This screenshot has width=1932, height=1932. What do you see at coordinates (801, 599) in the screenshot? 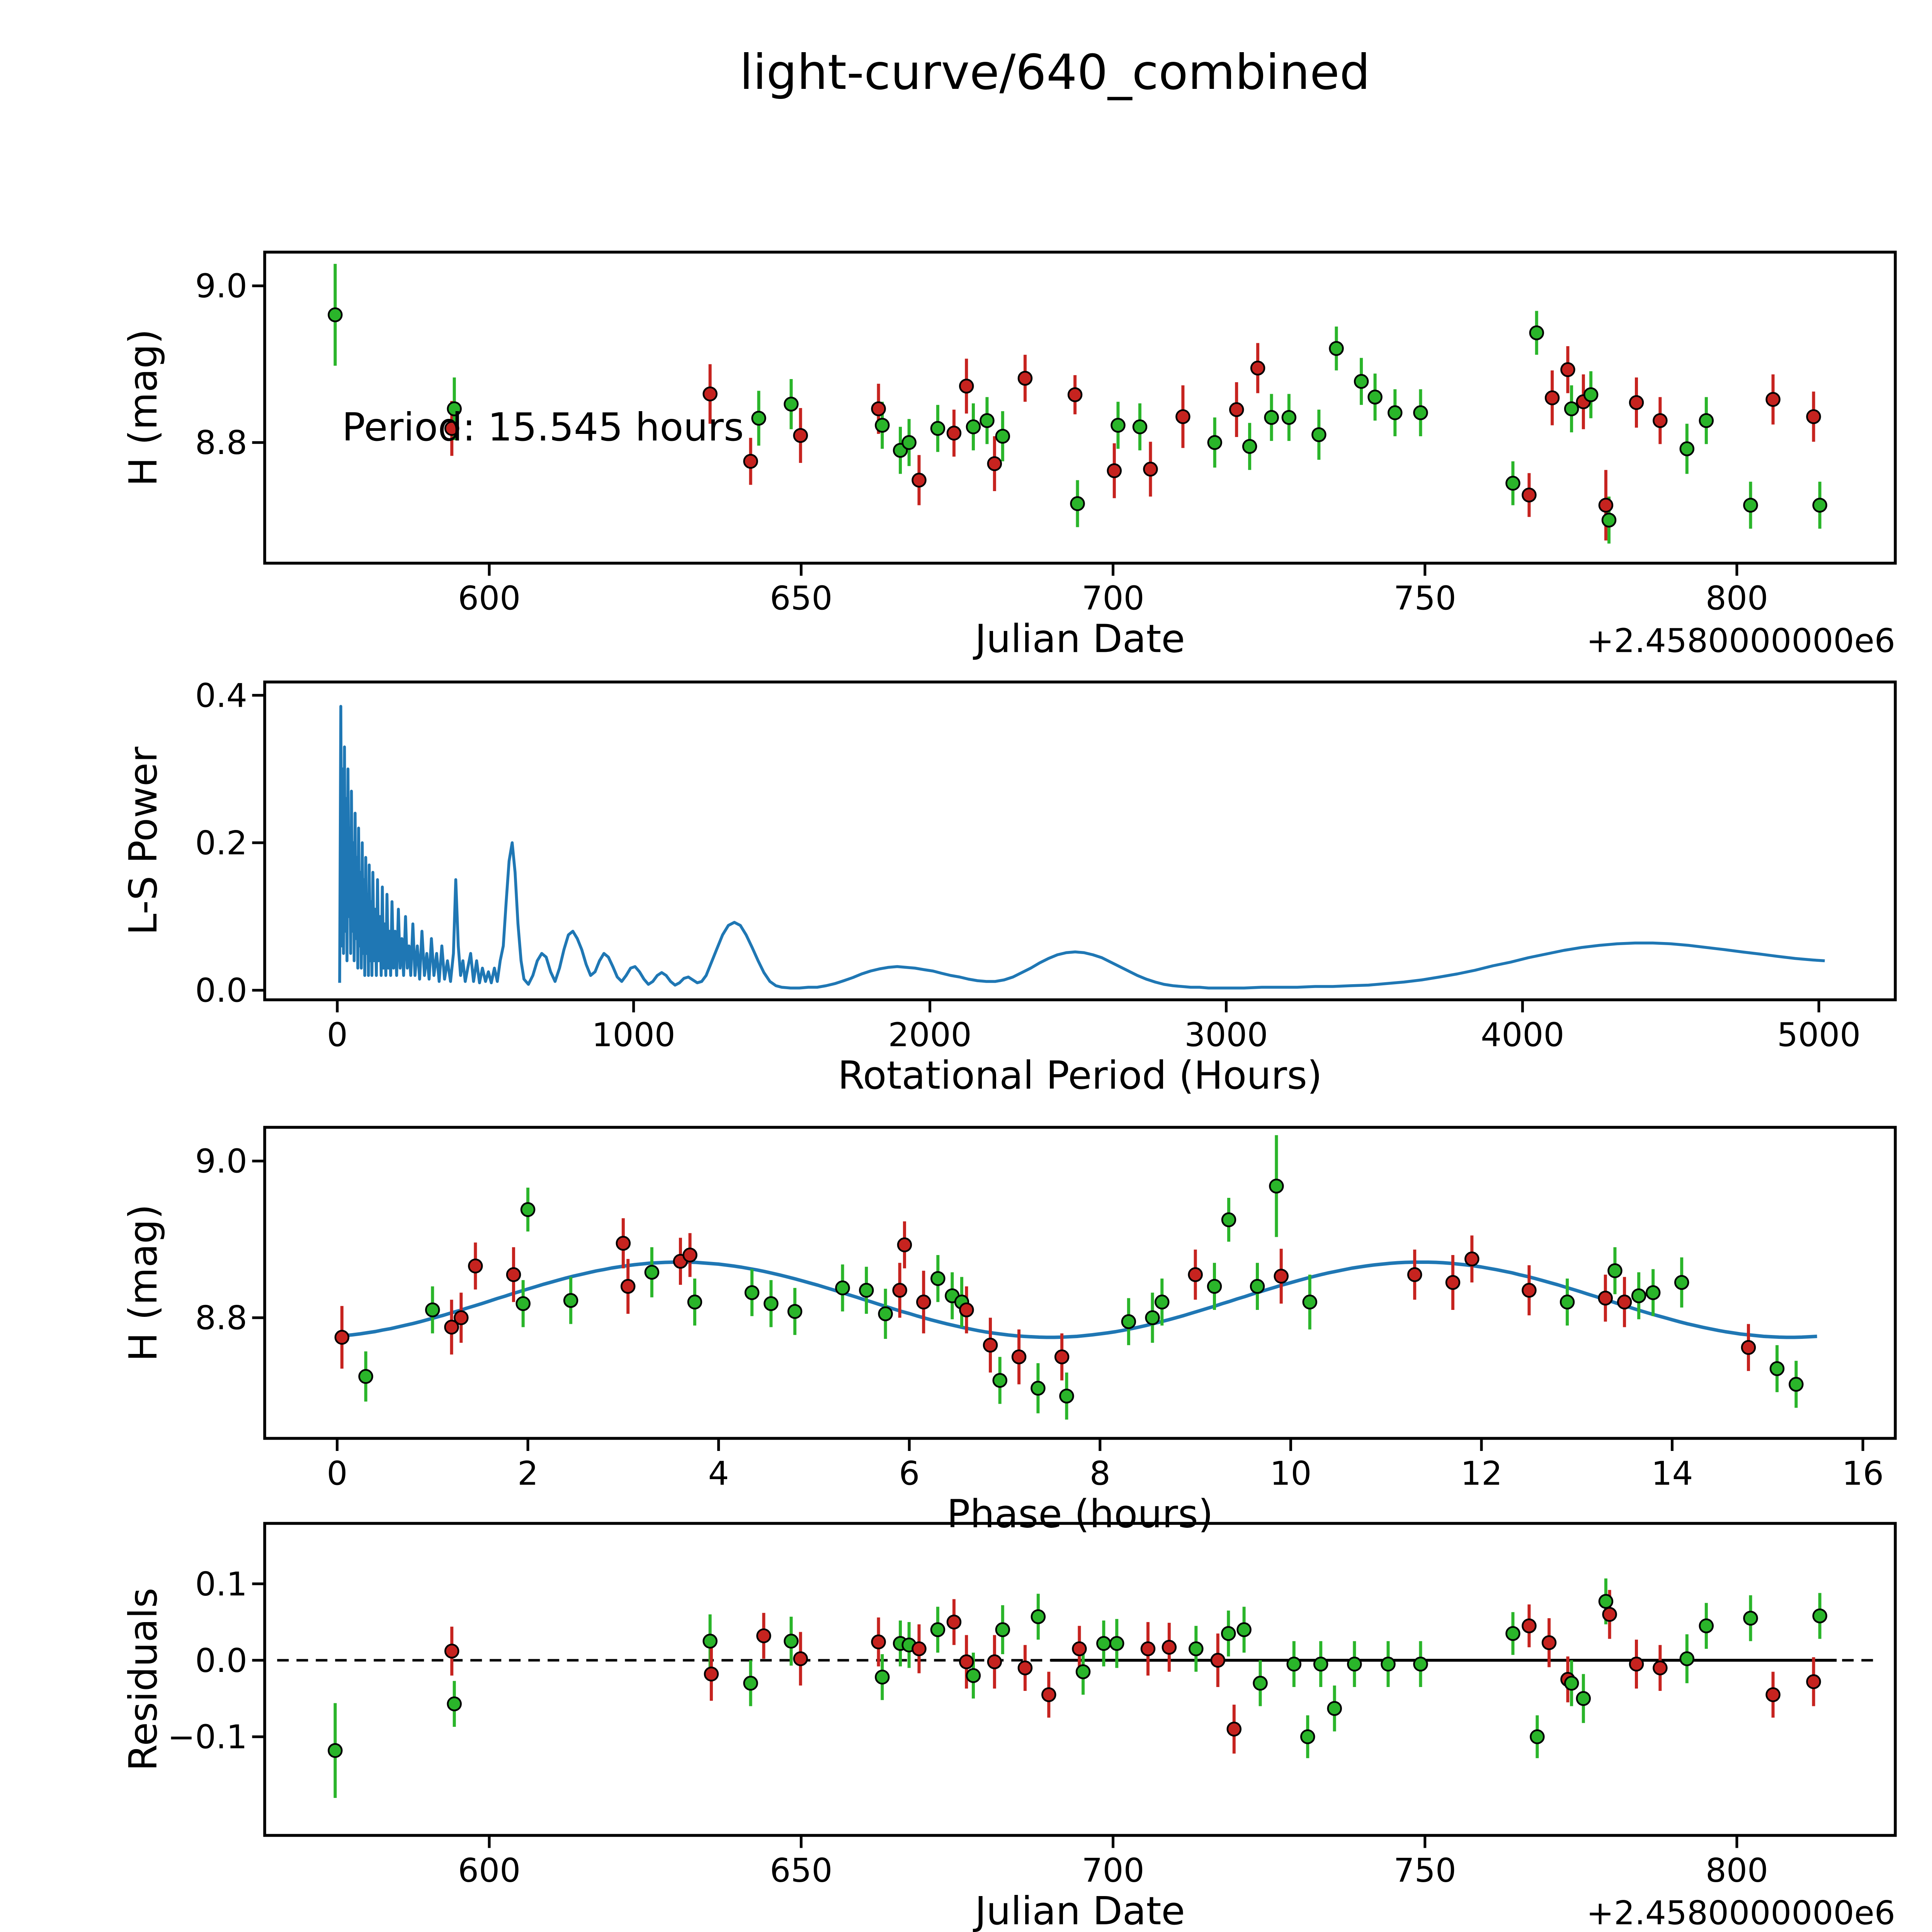
I see `x-axis-tick-label: 650` at bounding box center [801, 599].